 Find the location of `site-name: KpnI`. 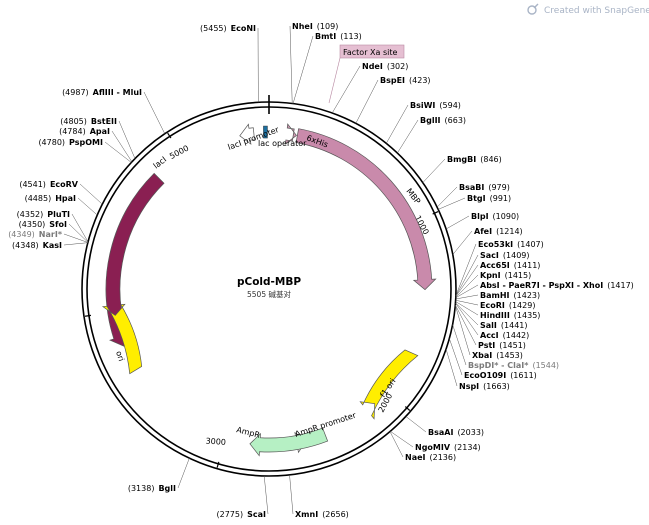

site-name: KpnI is located at coordinates (490, 275).